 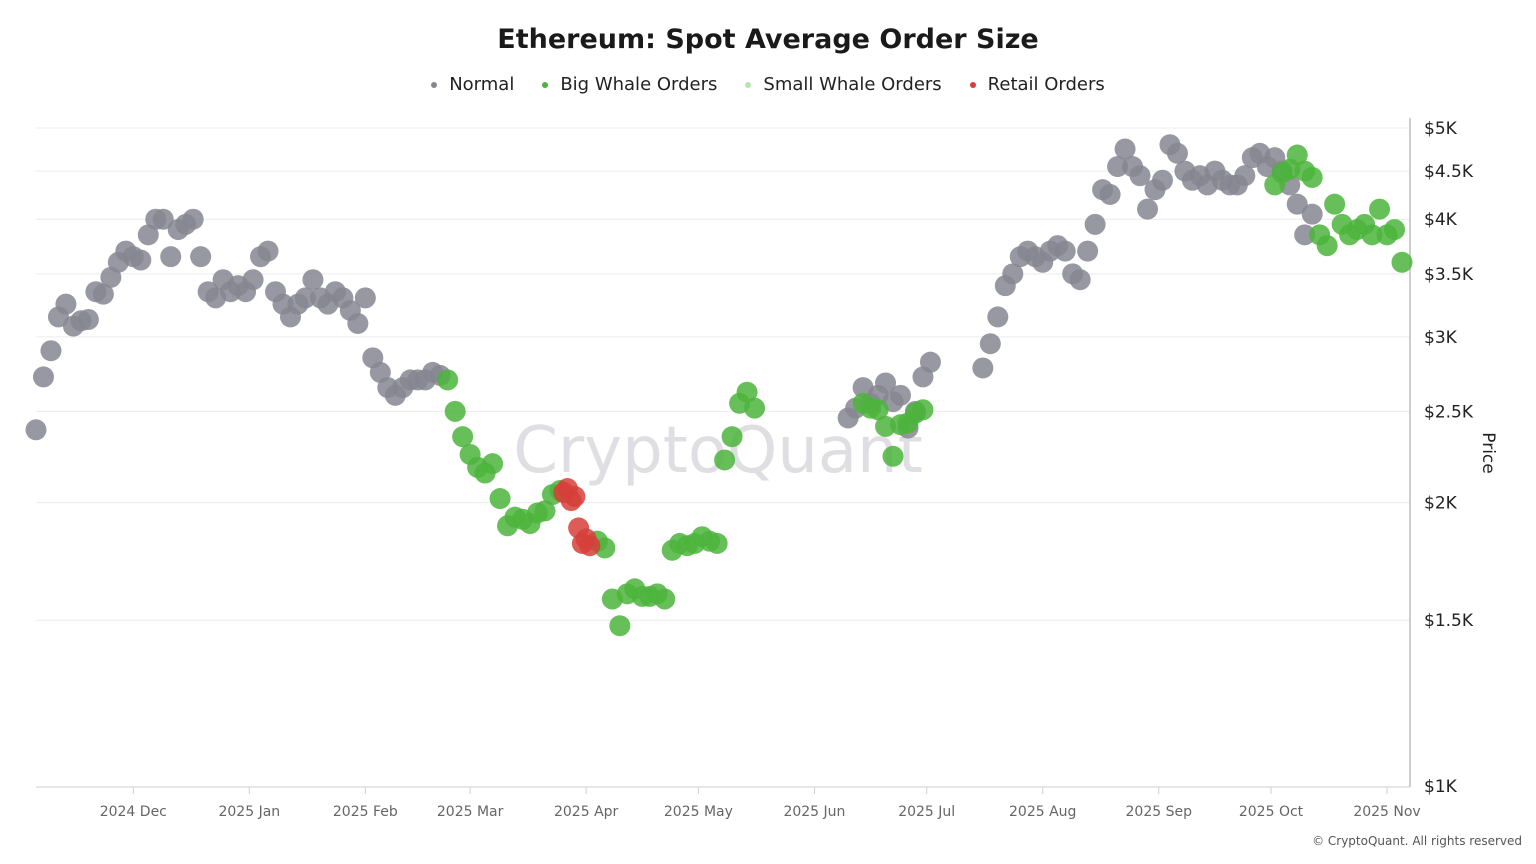 What do you see at coordinates (698, 812) in the screenshot?
I see `x-tick-label: 2025 May` at bounding box center [698, 812].